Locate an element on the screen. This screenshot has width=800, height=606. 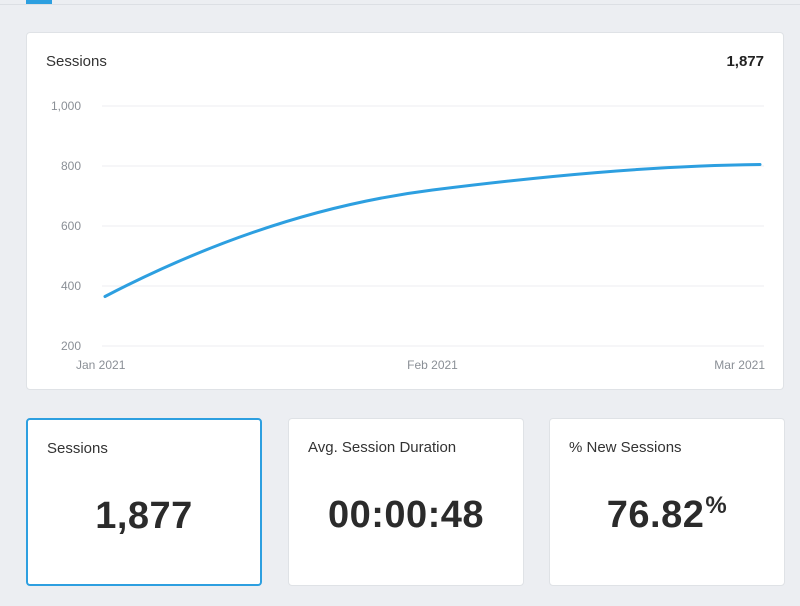
stat-card-new-sessions: % New Sessions 76.82% is located at coordinates (667, 502).